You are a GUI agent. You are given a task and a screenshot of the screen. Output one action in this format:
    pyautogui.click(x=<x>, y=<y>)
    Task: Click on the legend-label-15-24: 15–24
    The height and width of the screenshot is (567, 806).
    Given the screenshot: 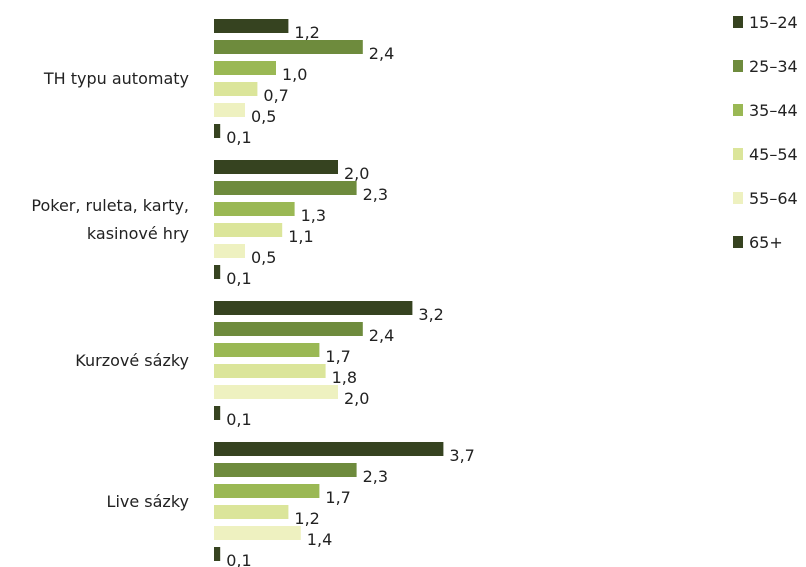 What is the action you would take?
    pyautogui.click(x=773, y=22)
    